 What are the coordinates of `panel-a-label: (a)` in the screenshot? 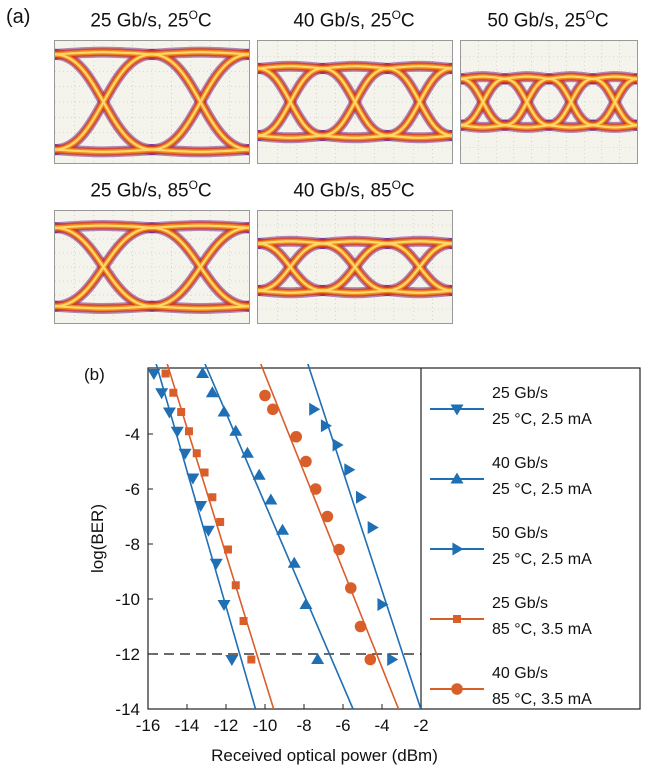 It's located at (18, 17).